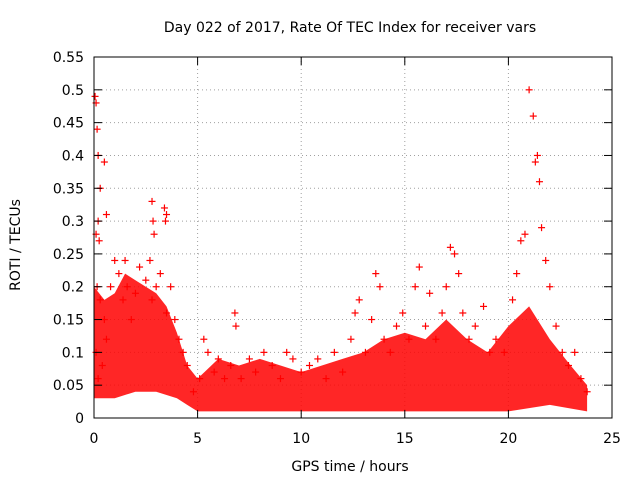  What do you see at coordinates (405, 439) in the screenshot?
I see `x-tick-label: 15` at bounding box center [405, 439].